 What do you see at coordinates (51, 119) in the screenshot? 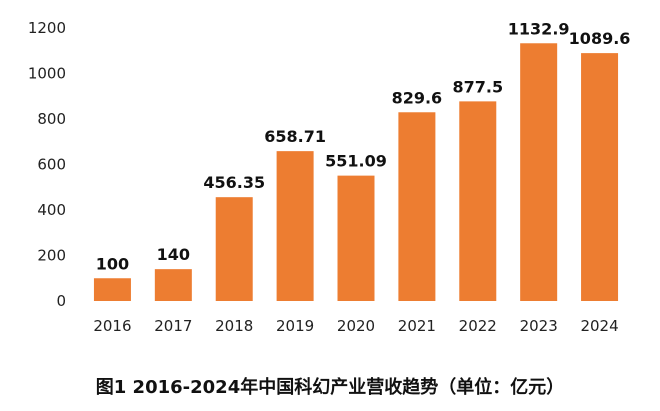
I see `y-tick-label: 800` at bounding box center [51, 119].